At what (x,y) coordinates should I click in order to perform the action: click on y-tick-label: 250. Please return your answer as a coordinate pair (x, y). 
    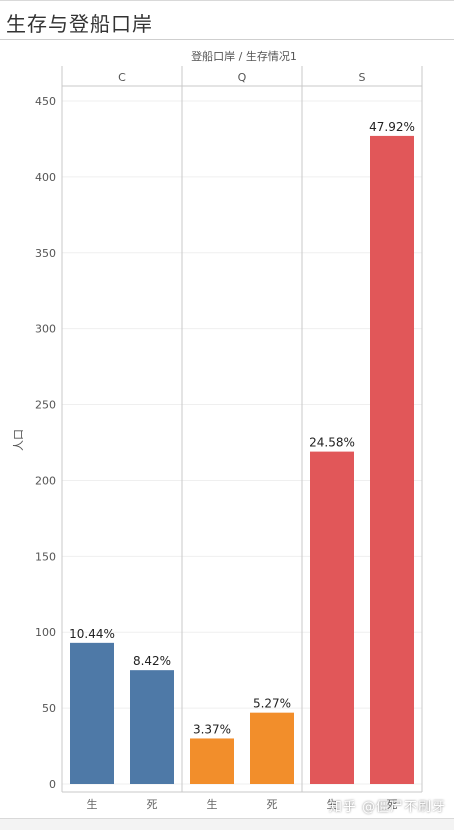
    Looking at the image, I should click on (45, 405).